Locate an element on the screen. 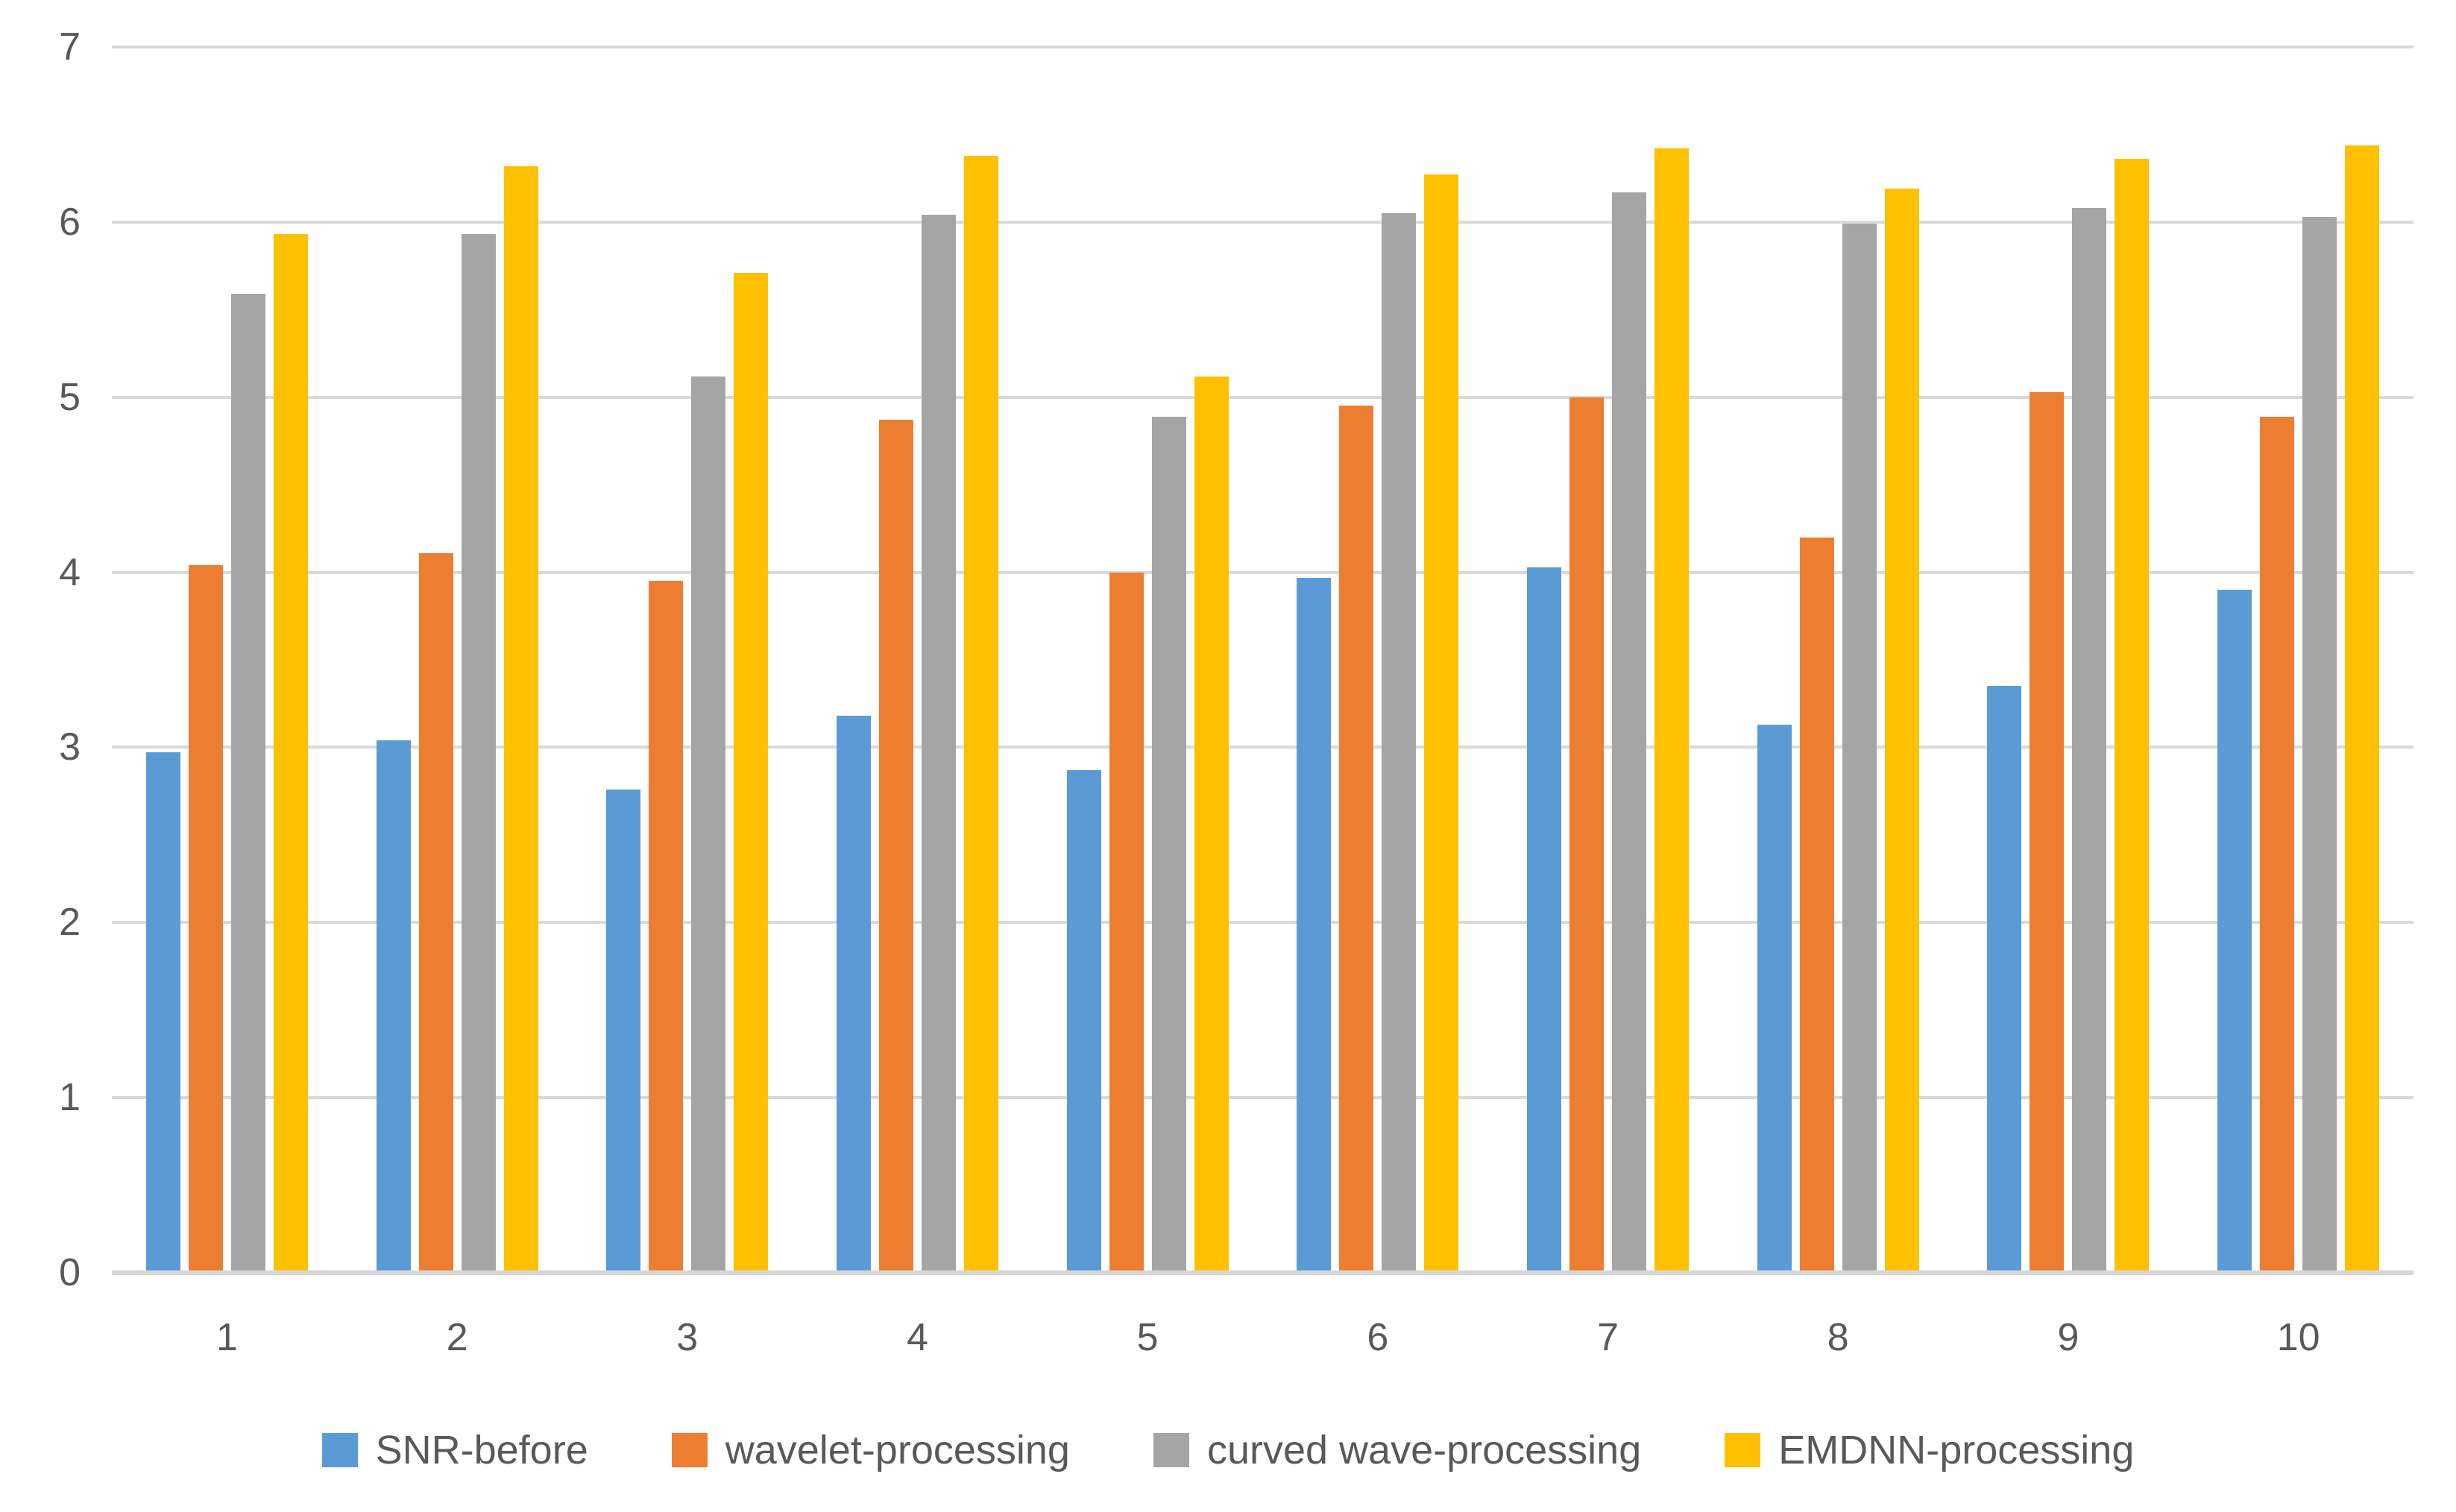  legend-item-wavelet-processing: wavelet-processing is located at coordinates (871, 1450).